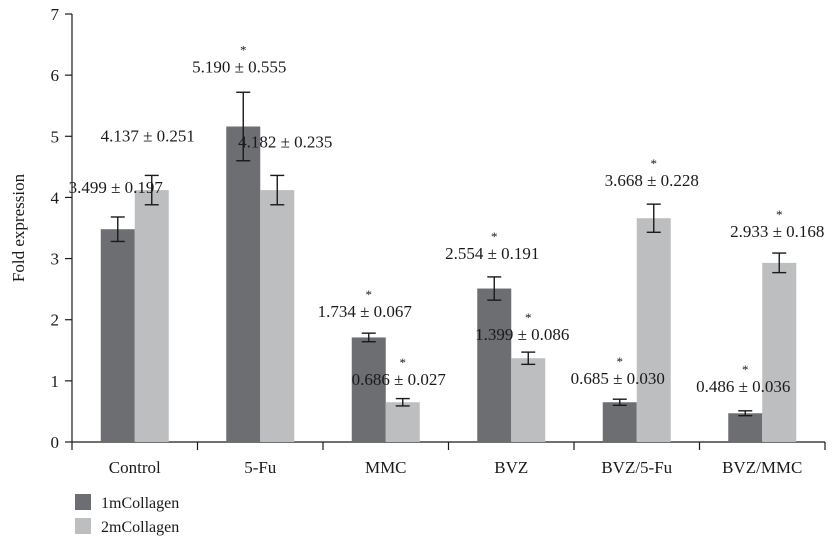 This screenshot has width=833, height=557. I want to click on bar-2mCollagen-BVZ/5-Fu, so click(653, 330).